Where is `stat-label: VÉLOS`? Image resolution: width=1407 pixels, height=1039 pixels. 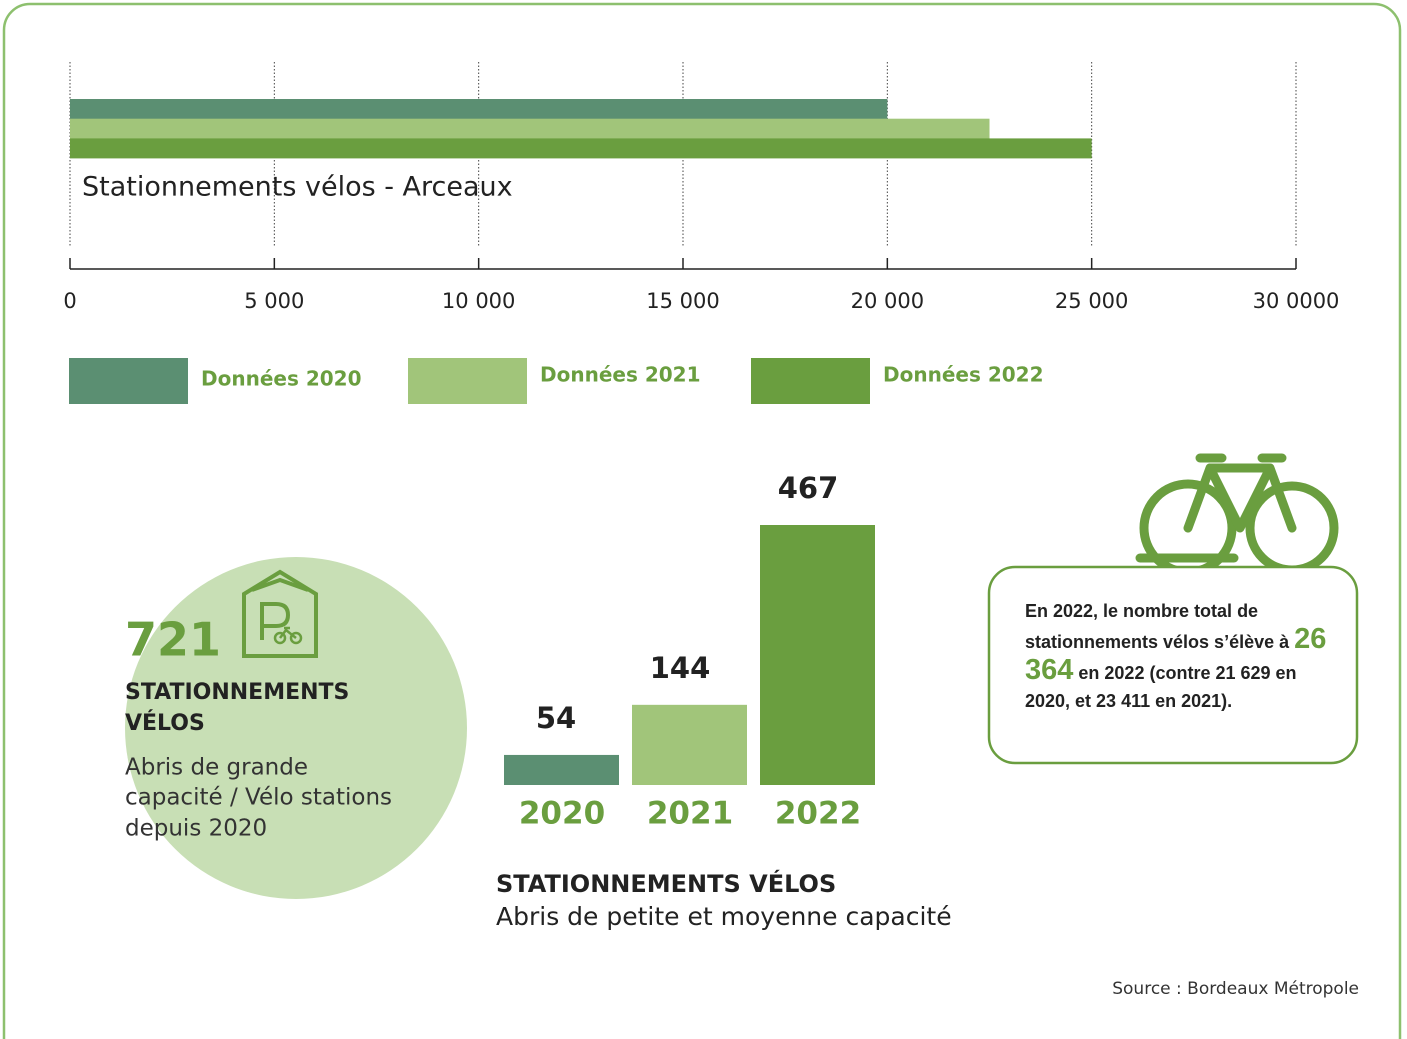 stat-label: VÉLOS is located at coordinates (165, 723).